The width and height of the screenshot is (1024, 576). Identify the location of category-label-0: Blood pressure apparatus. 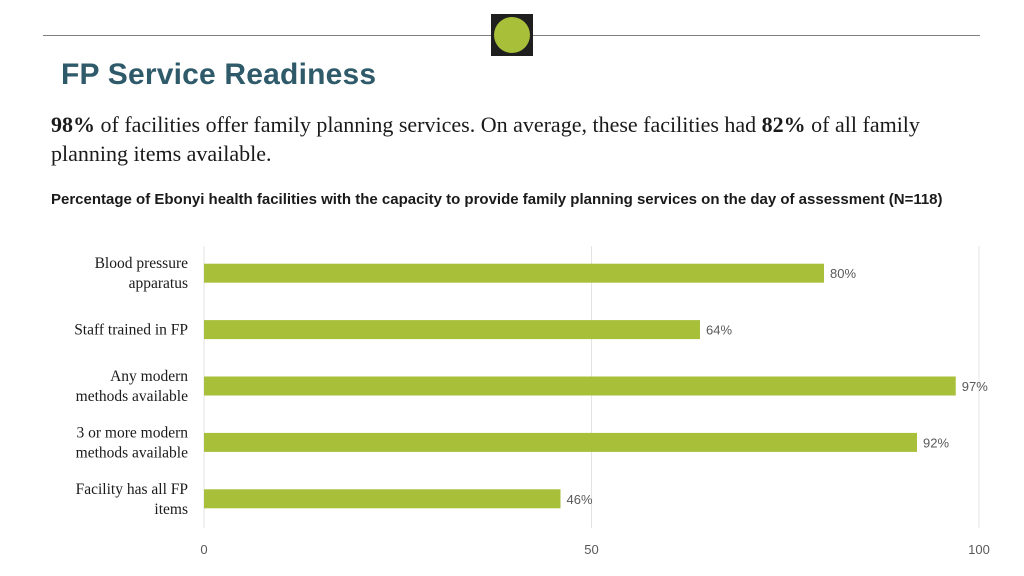
(142, 273).